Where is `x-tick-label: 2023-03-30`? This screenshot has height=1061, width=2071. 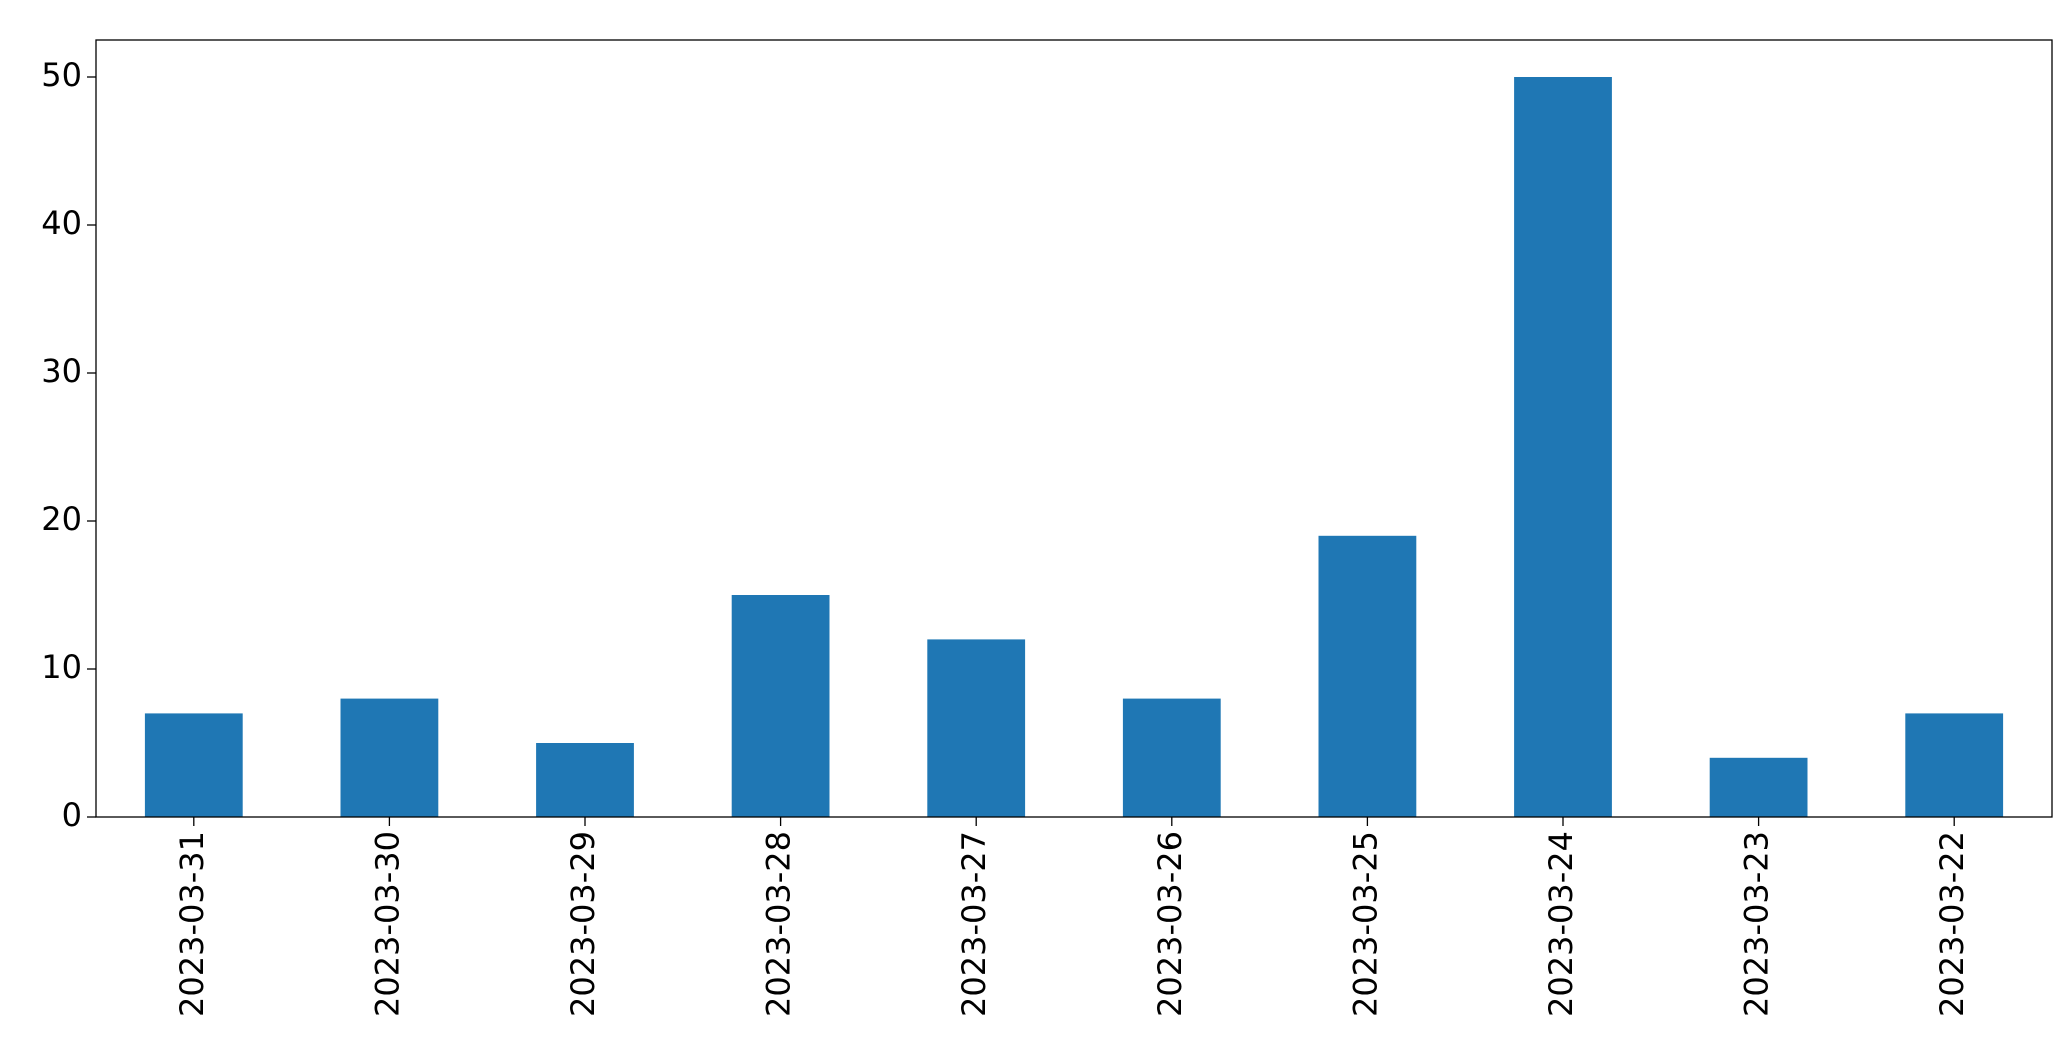
x-tick-label: 2023-03-30 is located at coordinates (387, 924).